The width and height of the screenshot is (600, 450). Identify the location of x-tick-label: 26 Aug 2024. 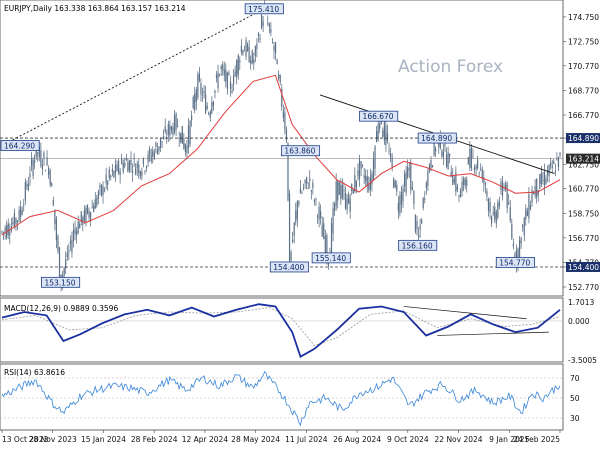
(357, 439).